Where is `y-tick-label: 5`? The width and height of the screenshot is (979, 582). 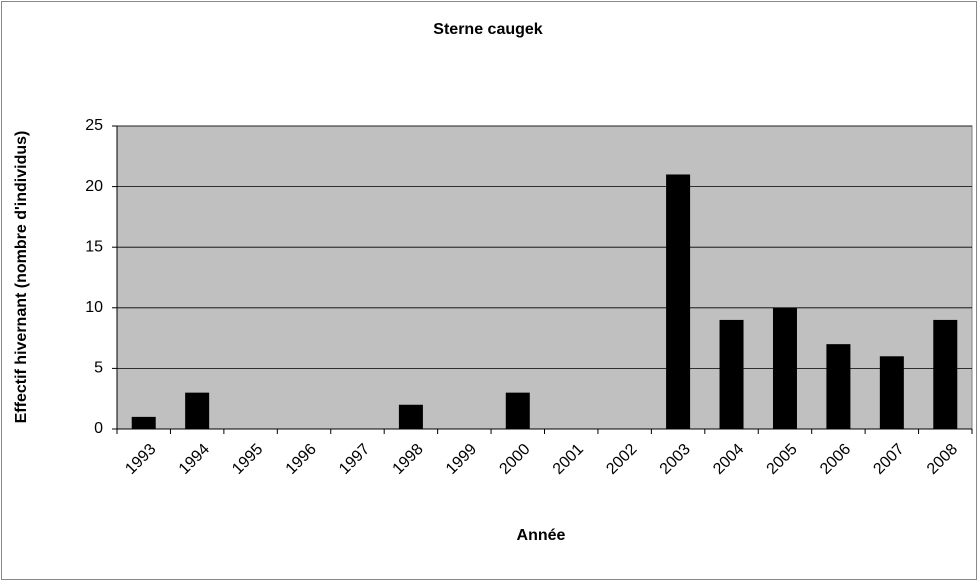 y-tick-label: 5 is located at coordinates (98, 368).